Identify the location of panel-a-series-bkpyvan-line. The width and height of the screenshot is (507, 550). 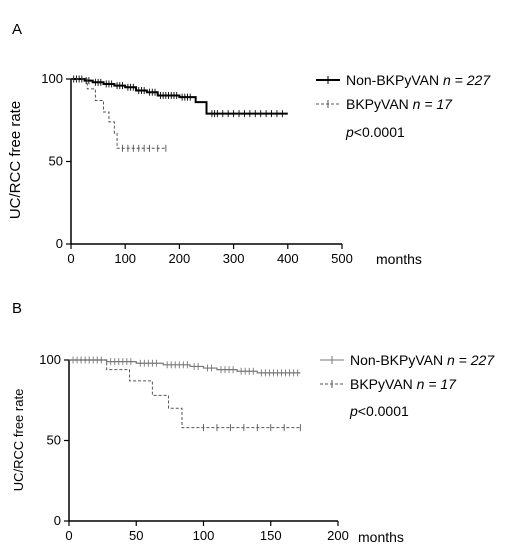
(118, 113).